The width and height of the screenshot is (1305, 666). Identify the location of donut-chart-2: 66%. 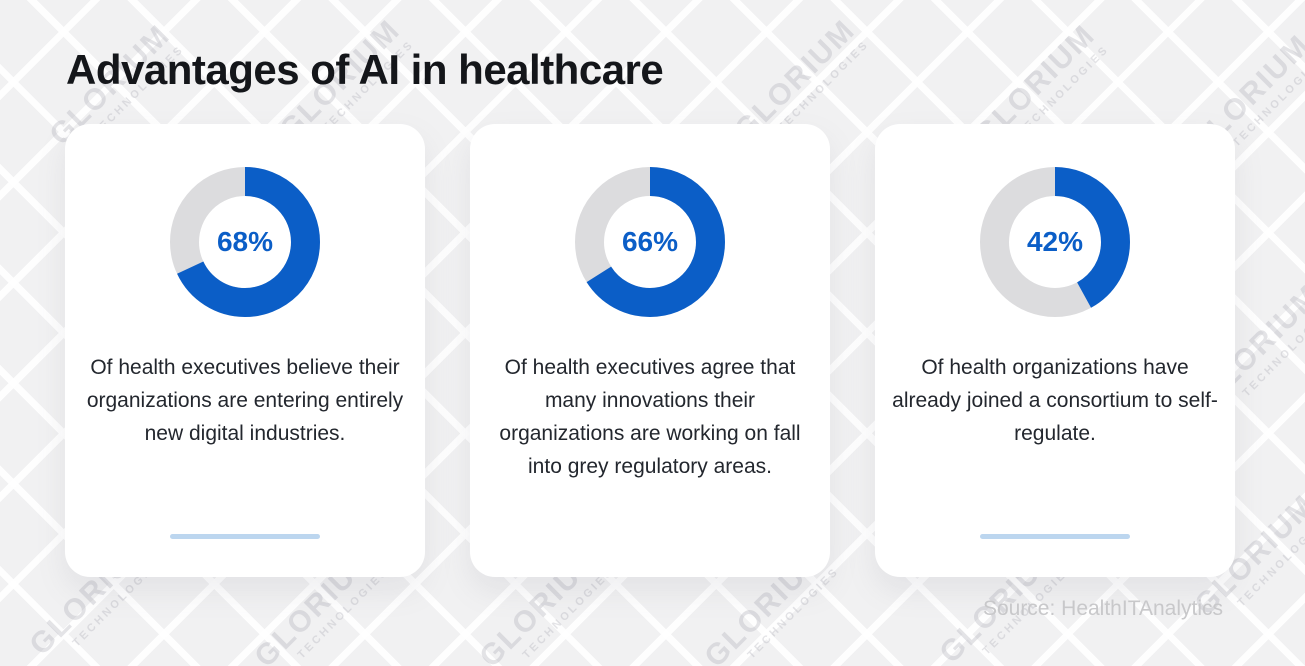
(650, 242).